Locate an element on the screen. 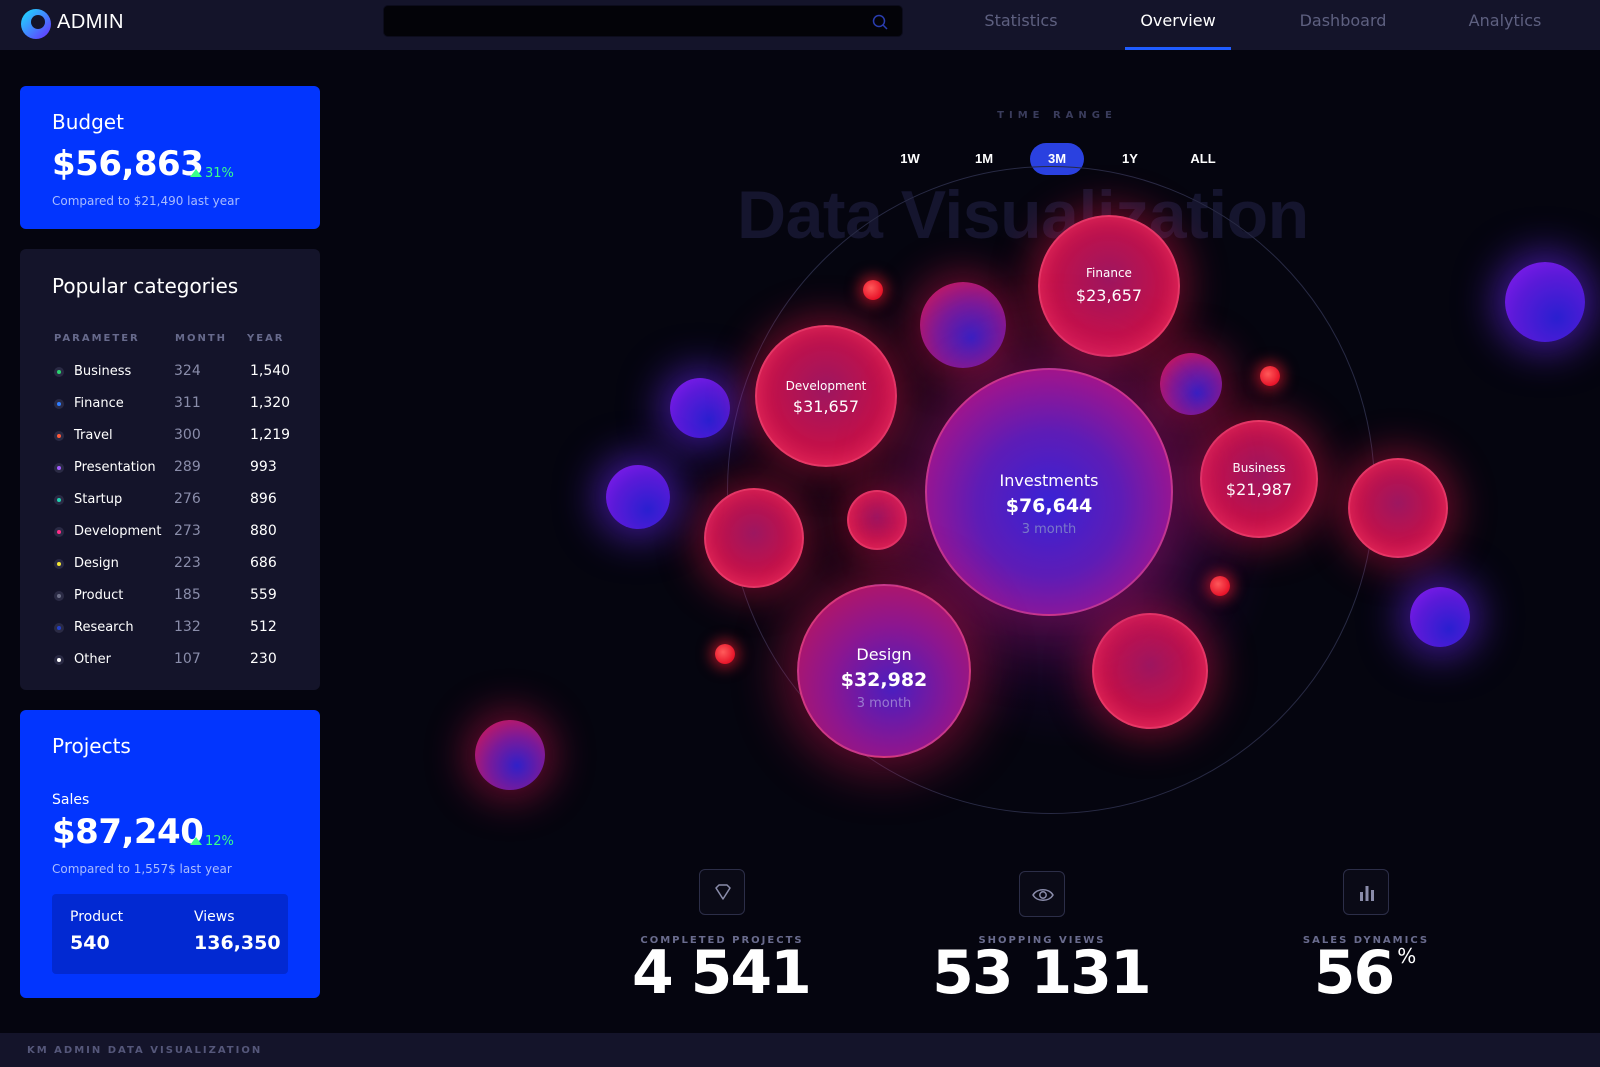 Image resolution: width=1600 pixels, height=1067 pixels. category-row: Finance 311 1,320 is located at coordinates (177, 404).